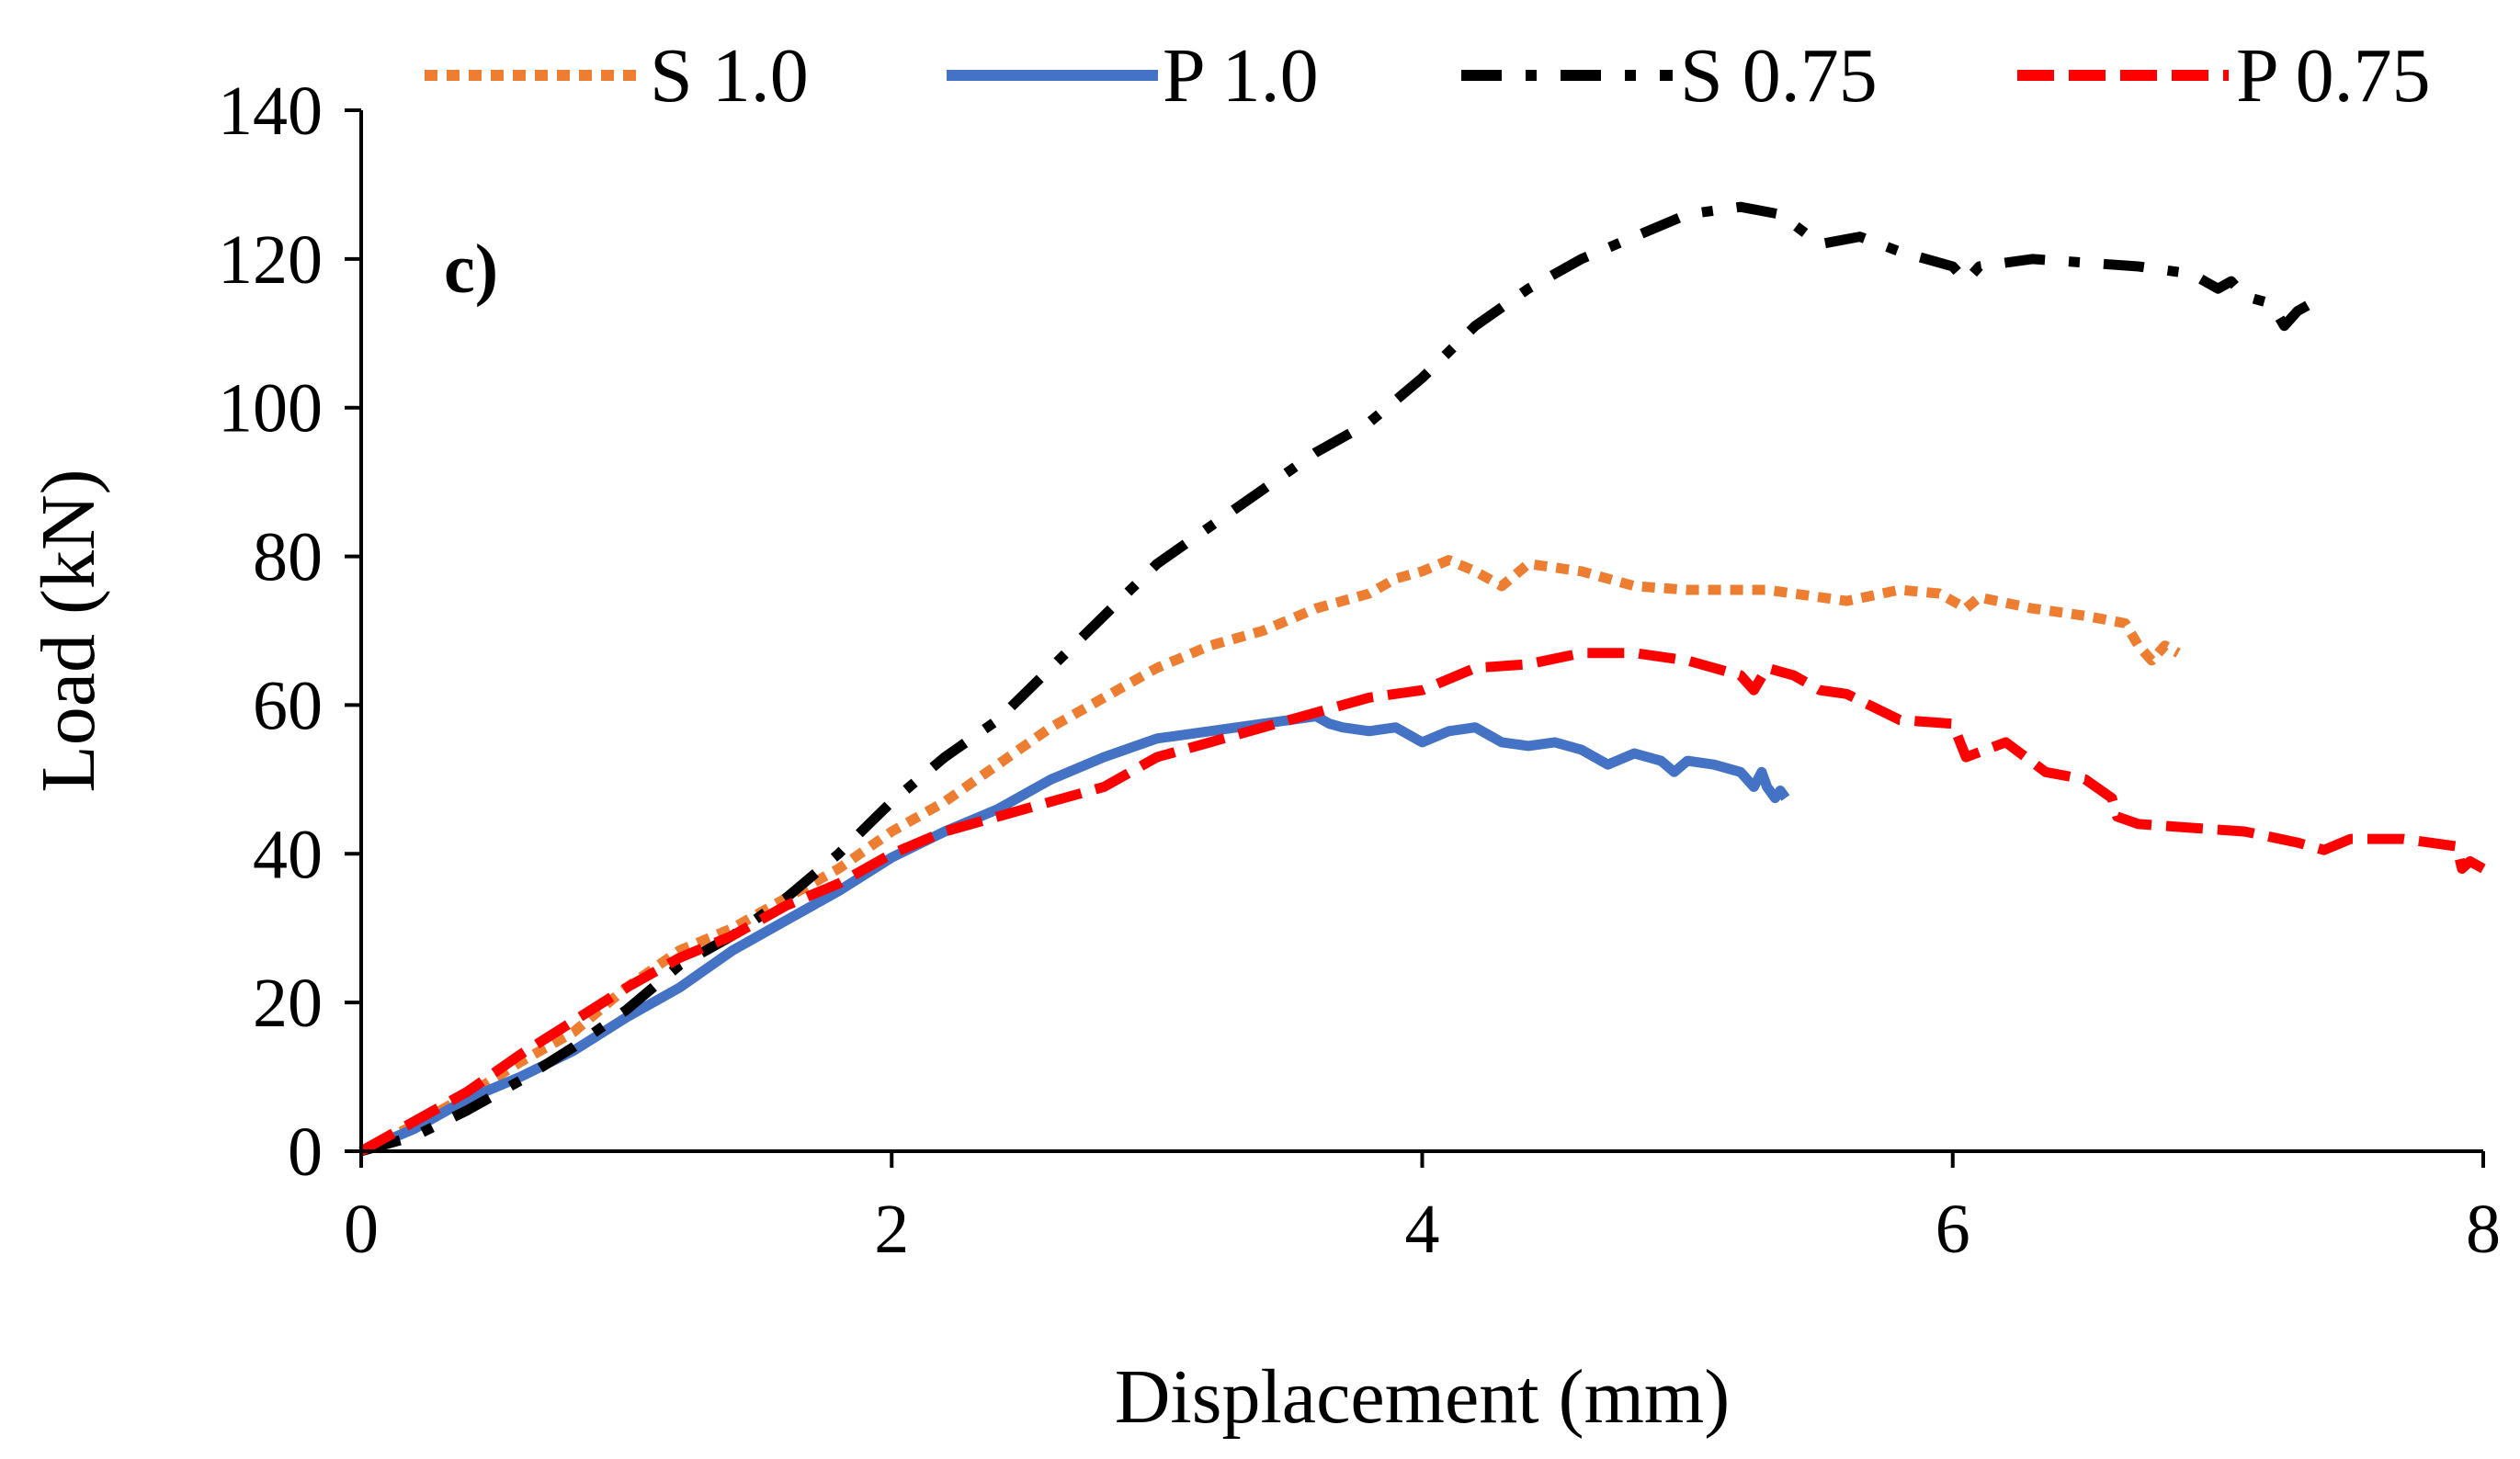 The image size is (2520, 1459). Describe the element at coordinates (1241, 76) in the screenshot. I see `legend-label-p-1-0: P 1.0` at that location.